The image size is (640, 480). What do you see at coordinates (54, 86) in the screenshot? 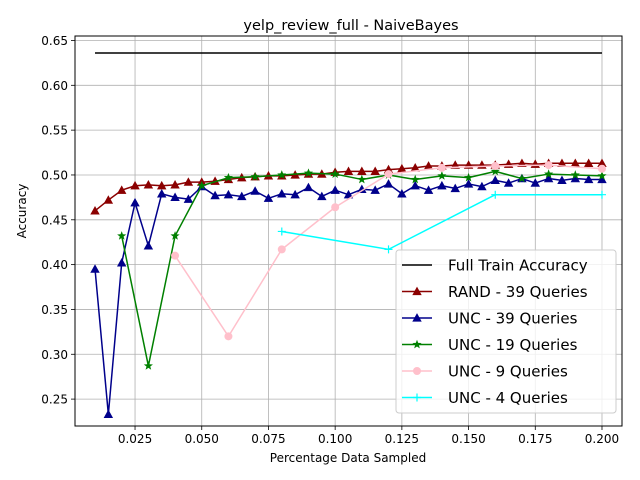
I see `y-tick-label: 0.60` at bounding box center [54, 86].